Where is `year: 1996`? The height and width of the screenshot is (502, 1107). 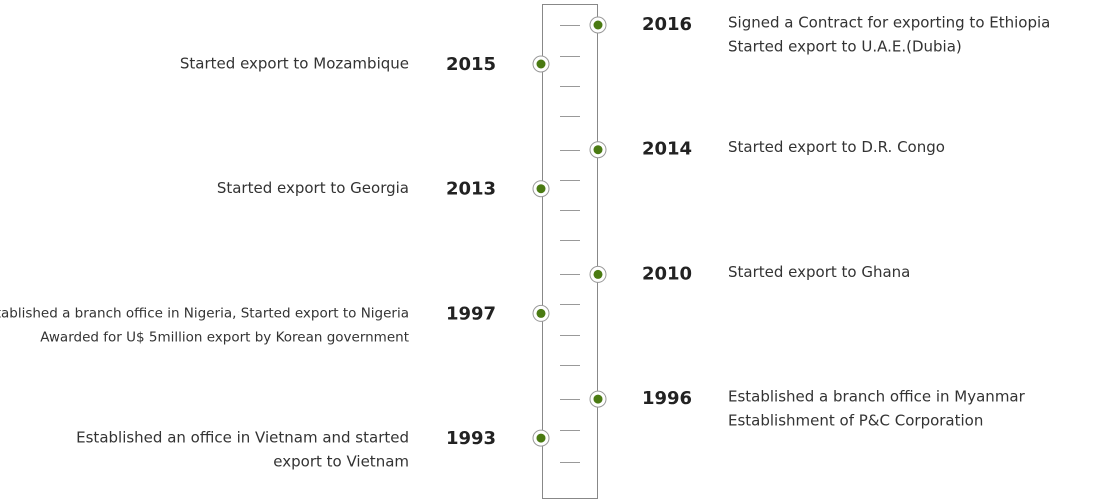
year: 1996 is located at coordinates (667, 398).